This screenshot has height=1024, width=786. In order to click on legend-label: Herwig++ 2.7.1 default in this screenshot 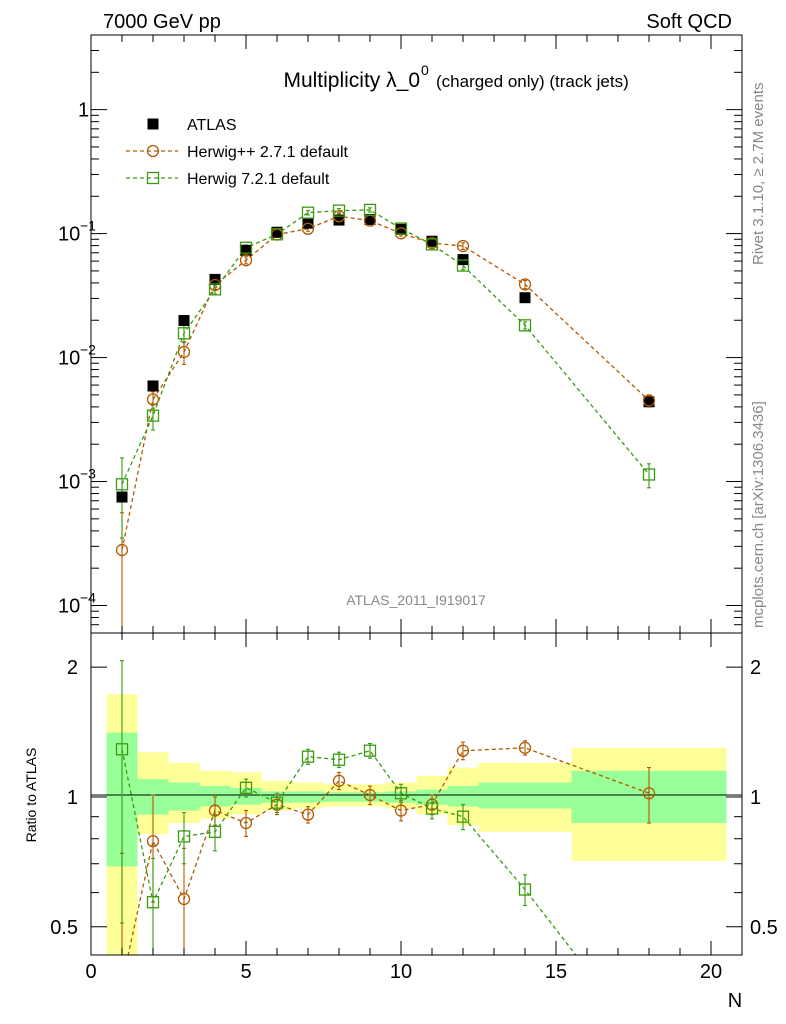, I will do `click(268, 152)`.